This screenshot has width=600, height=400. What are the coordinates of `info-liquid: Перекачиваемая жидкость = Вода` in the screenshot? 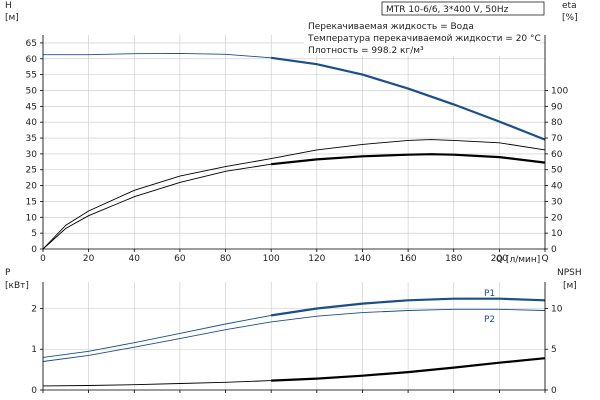 It's located at (391, 27).